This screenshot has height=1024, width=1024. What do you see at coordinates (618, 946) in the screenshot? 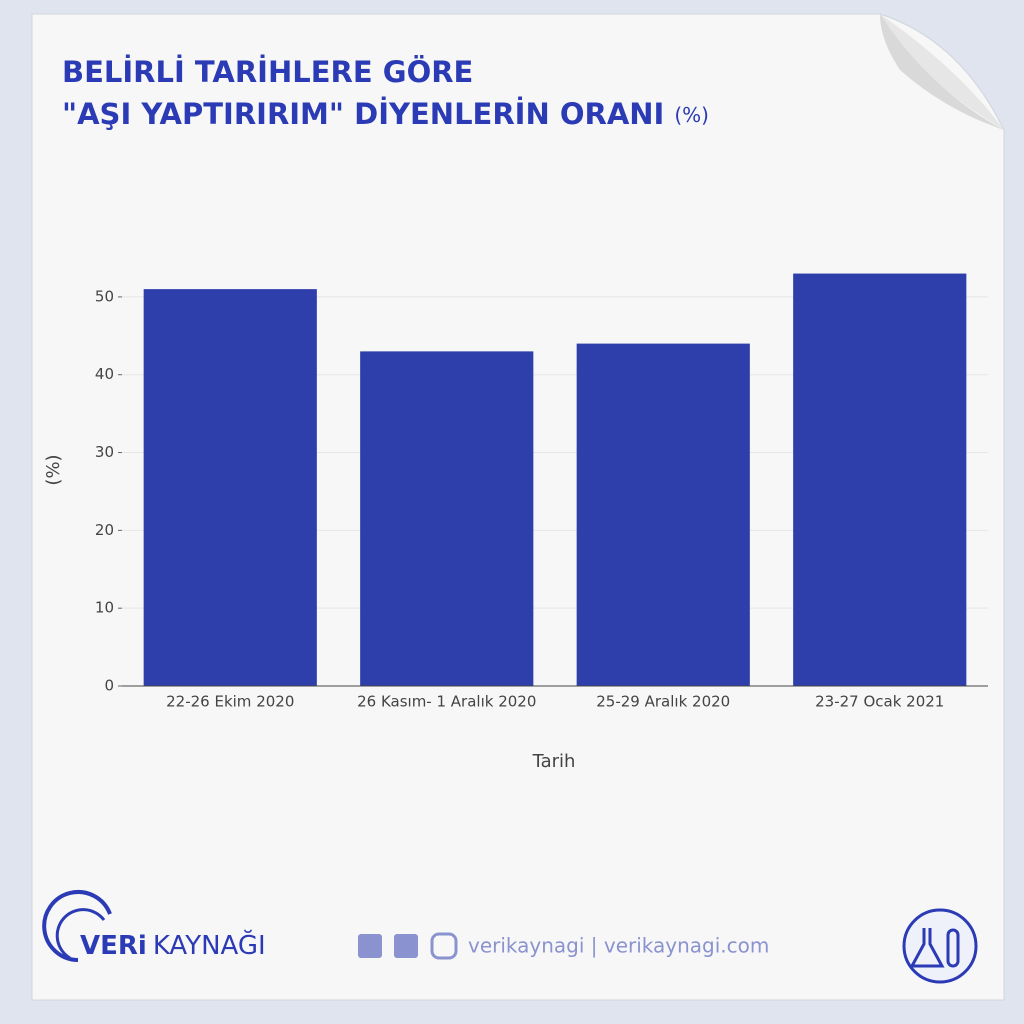
I see `footer-handle: verikaynagi | verikaynagi.com` at bounding box center [618, 946].